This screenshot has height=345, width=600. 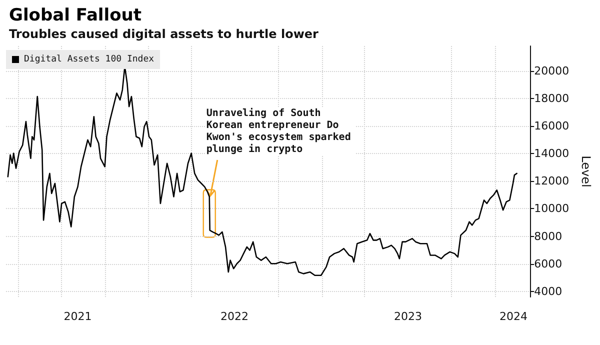 What do you see at coordinates (89, 59) in the screenshot?
I see `legend-label: Digital Assets 100 Index` at bounding box center [89, 59].